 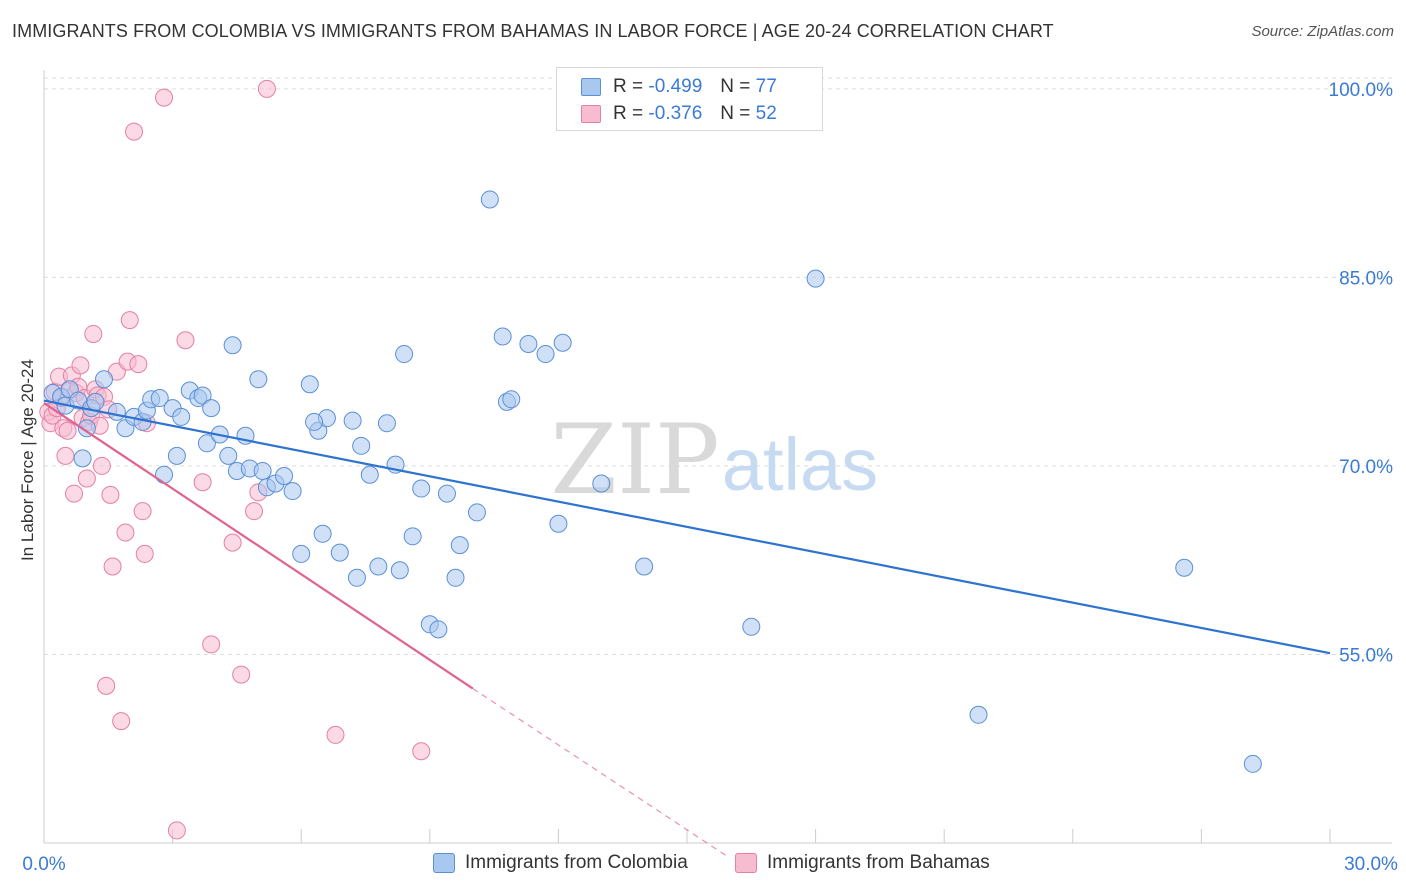 What do you see at coordinates (766, 86) in the screenshot?
I see `colombia-n-value: 77` at bounding box center [766, 86].